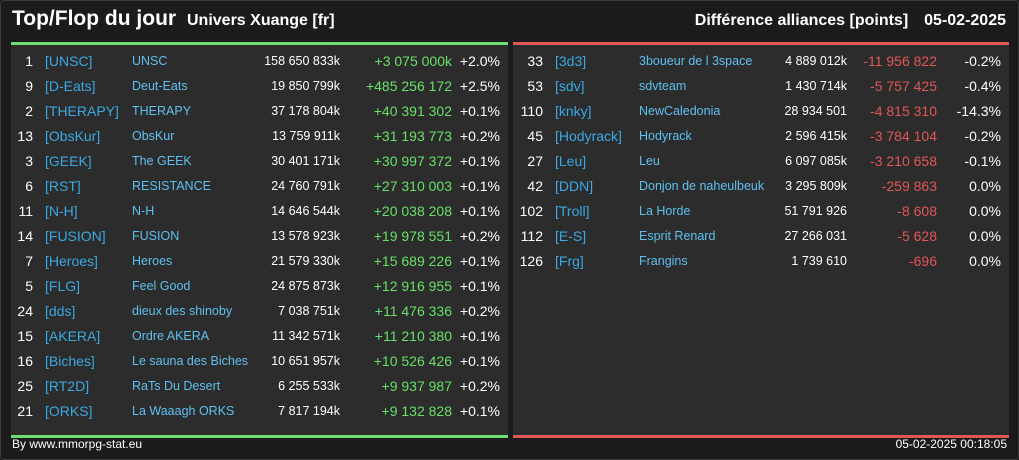 The width and height of the screenshot is (1019, 460). I want to click on alliance-tag-link: [UNSC], so click(69, 61).